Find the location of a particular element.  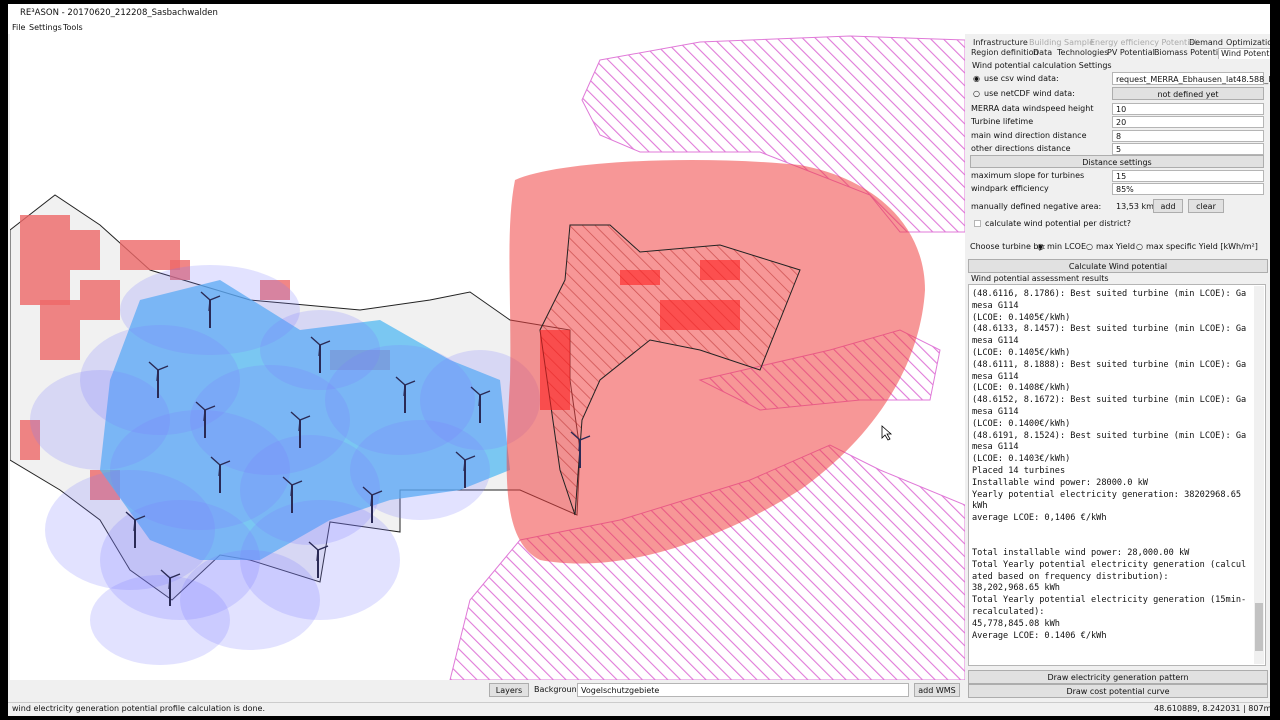

radio-netcdf: ○ is located at coordinates (976, 93).